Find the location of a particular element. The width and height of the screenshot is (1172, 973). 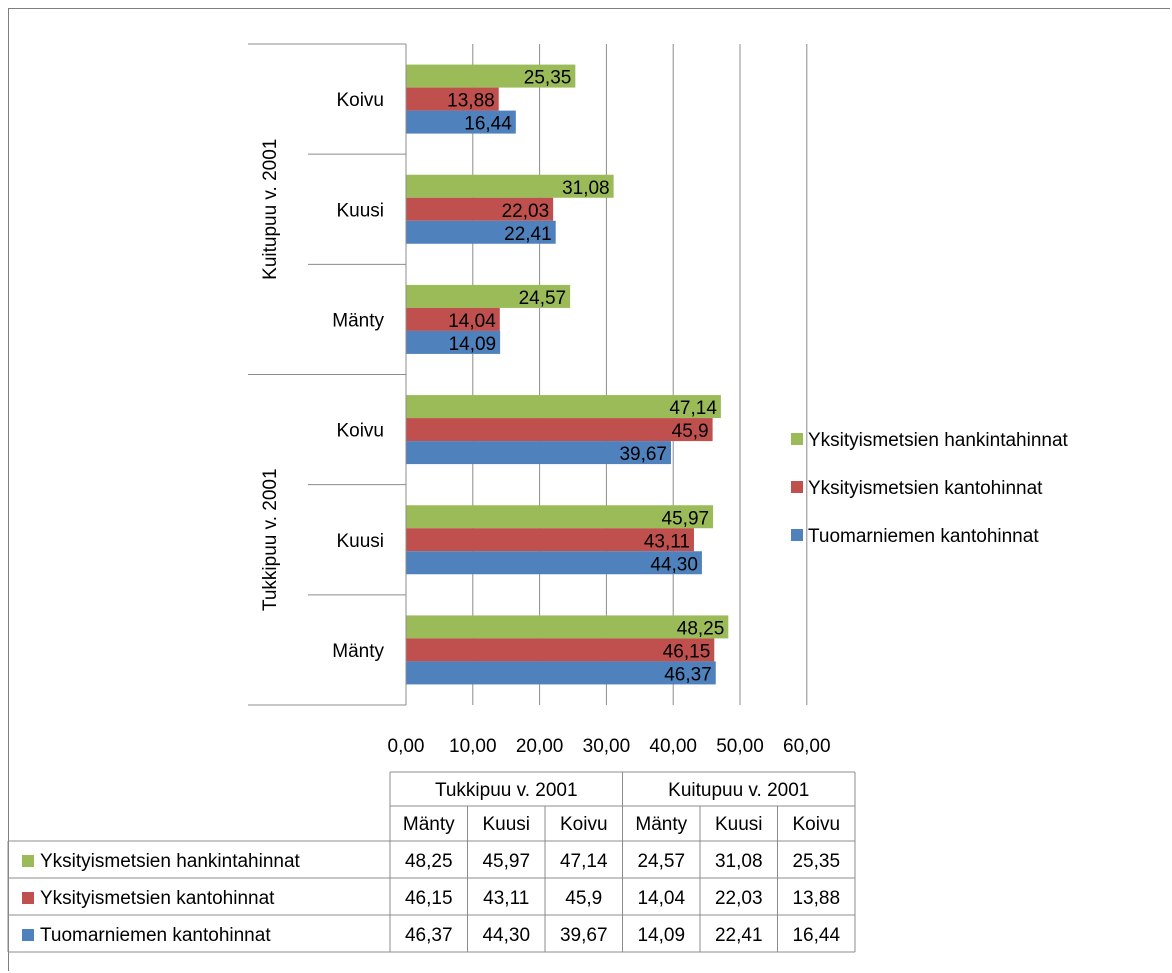

table-cell: 47,14 is located at coordinates (584, 861).